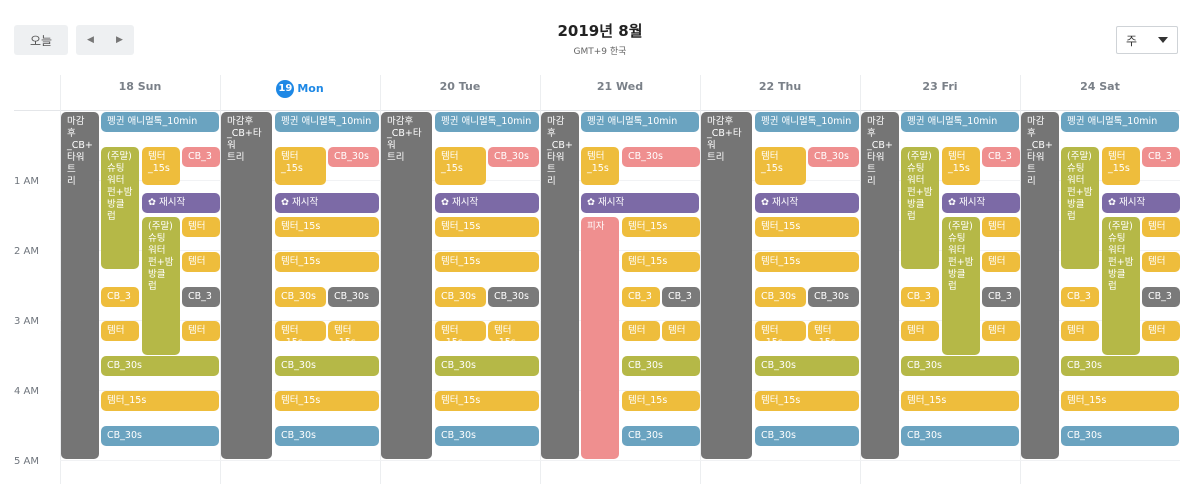  I want to click on next-week-button: ▶, so click(119, 40).